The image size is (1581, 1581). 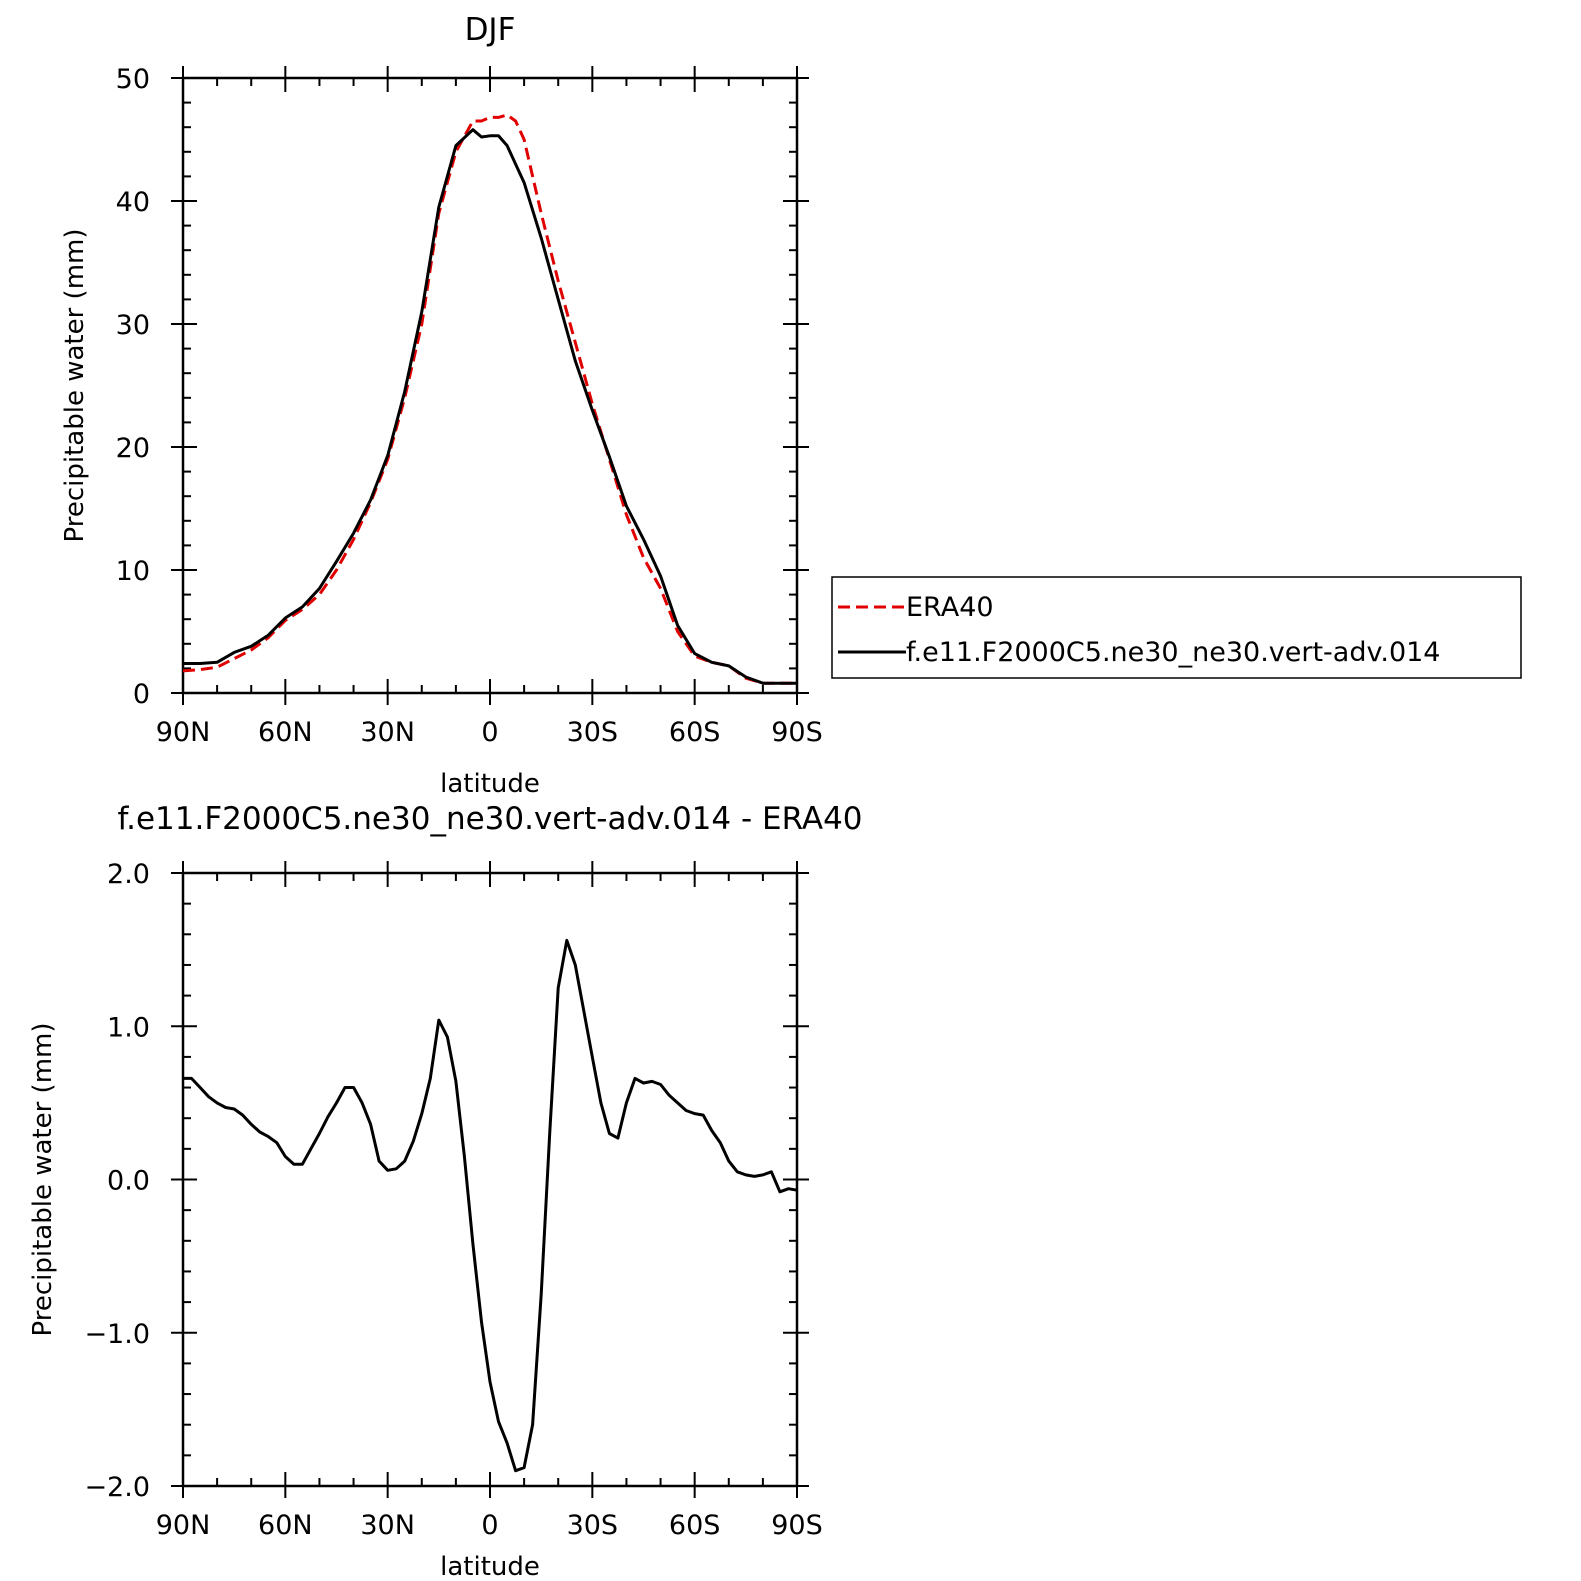 What do you see at coordinates (950, 607) in the screenshot?
I see `legend-label-era40: ERA40` at bounding box center [950, 607].